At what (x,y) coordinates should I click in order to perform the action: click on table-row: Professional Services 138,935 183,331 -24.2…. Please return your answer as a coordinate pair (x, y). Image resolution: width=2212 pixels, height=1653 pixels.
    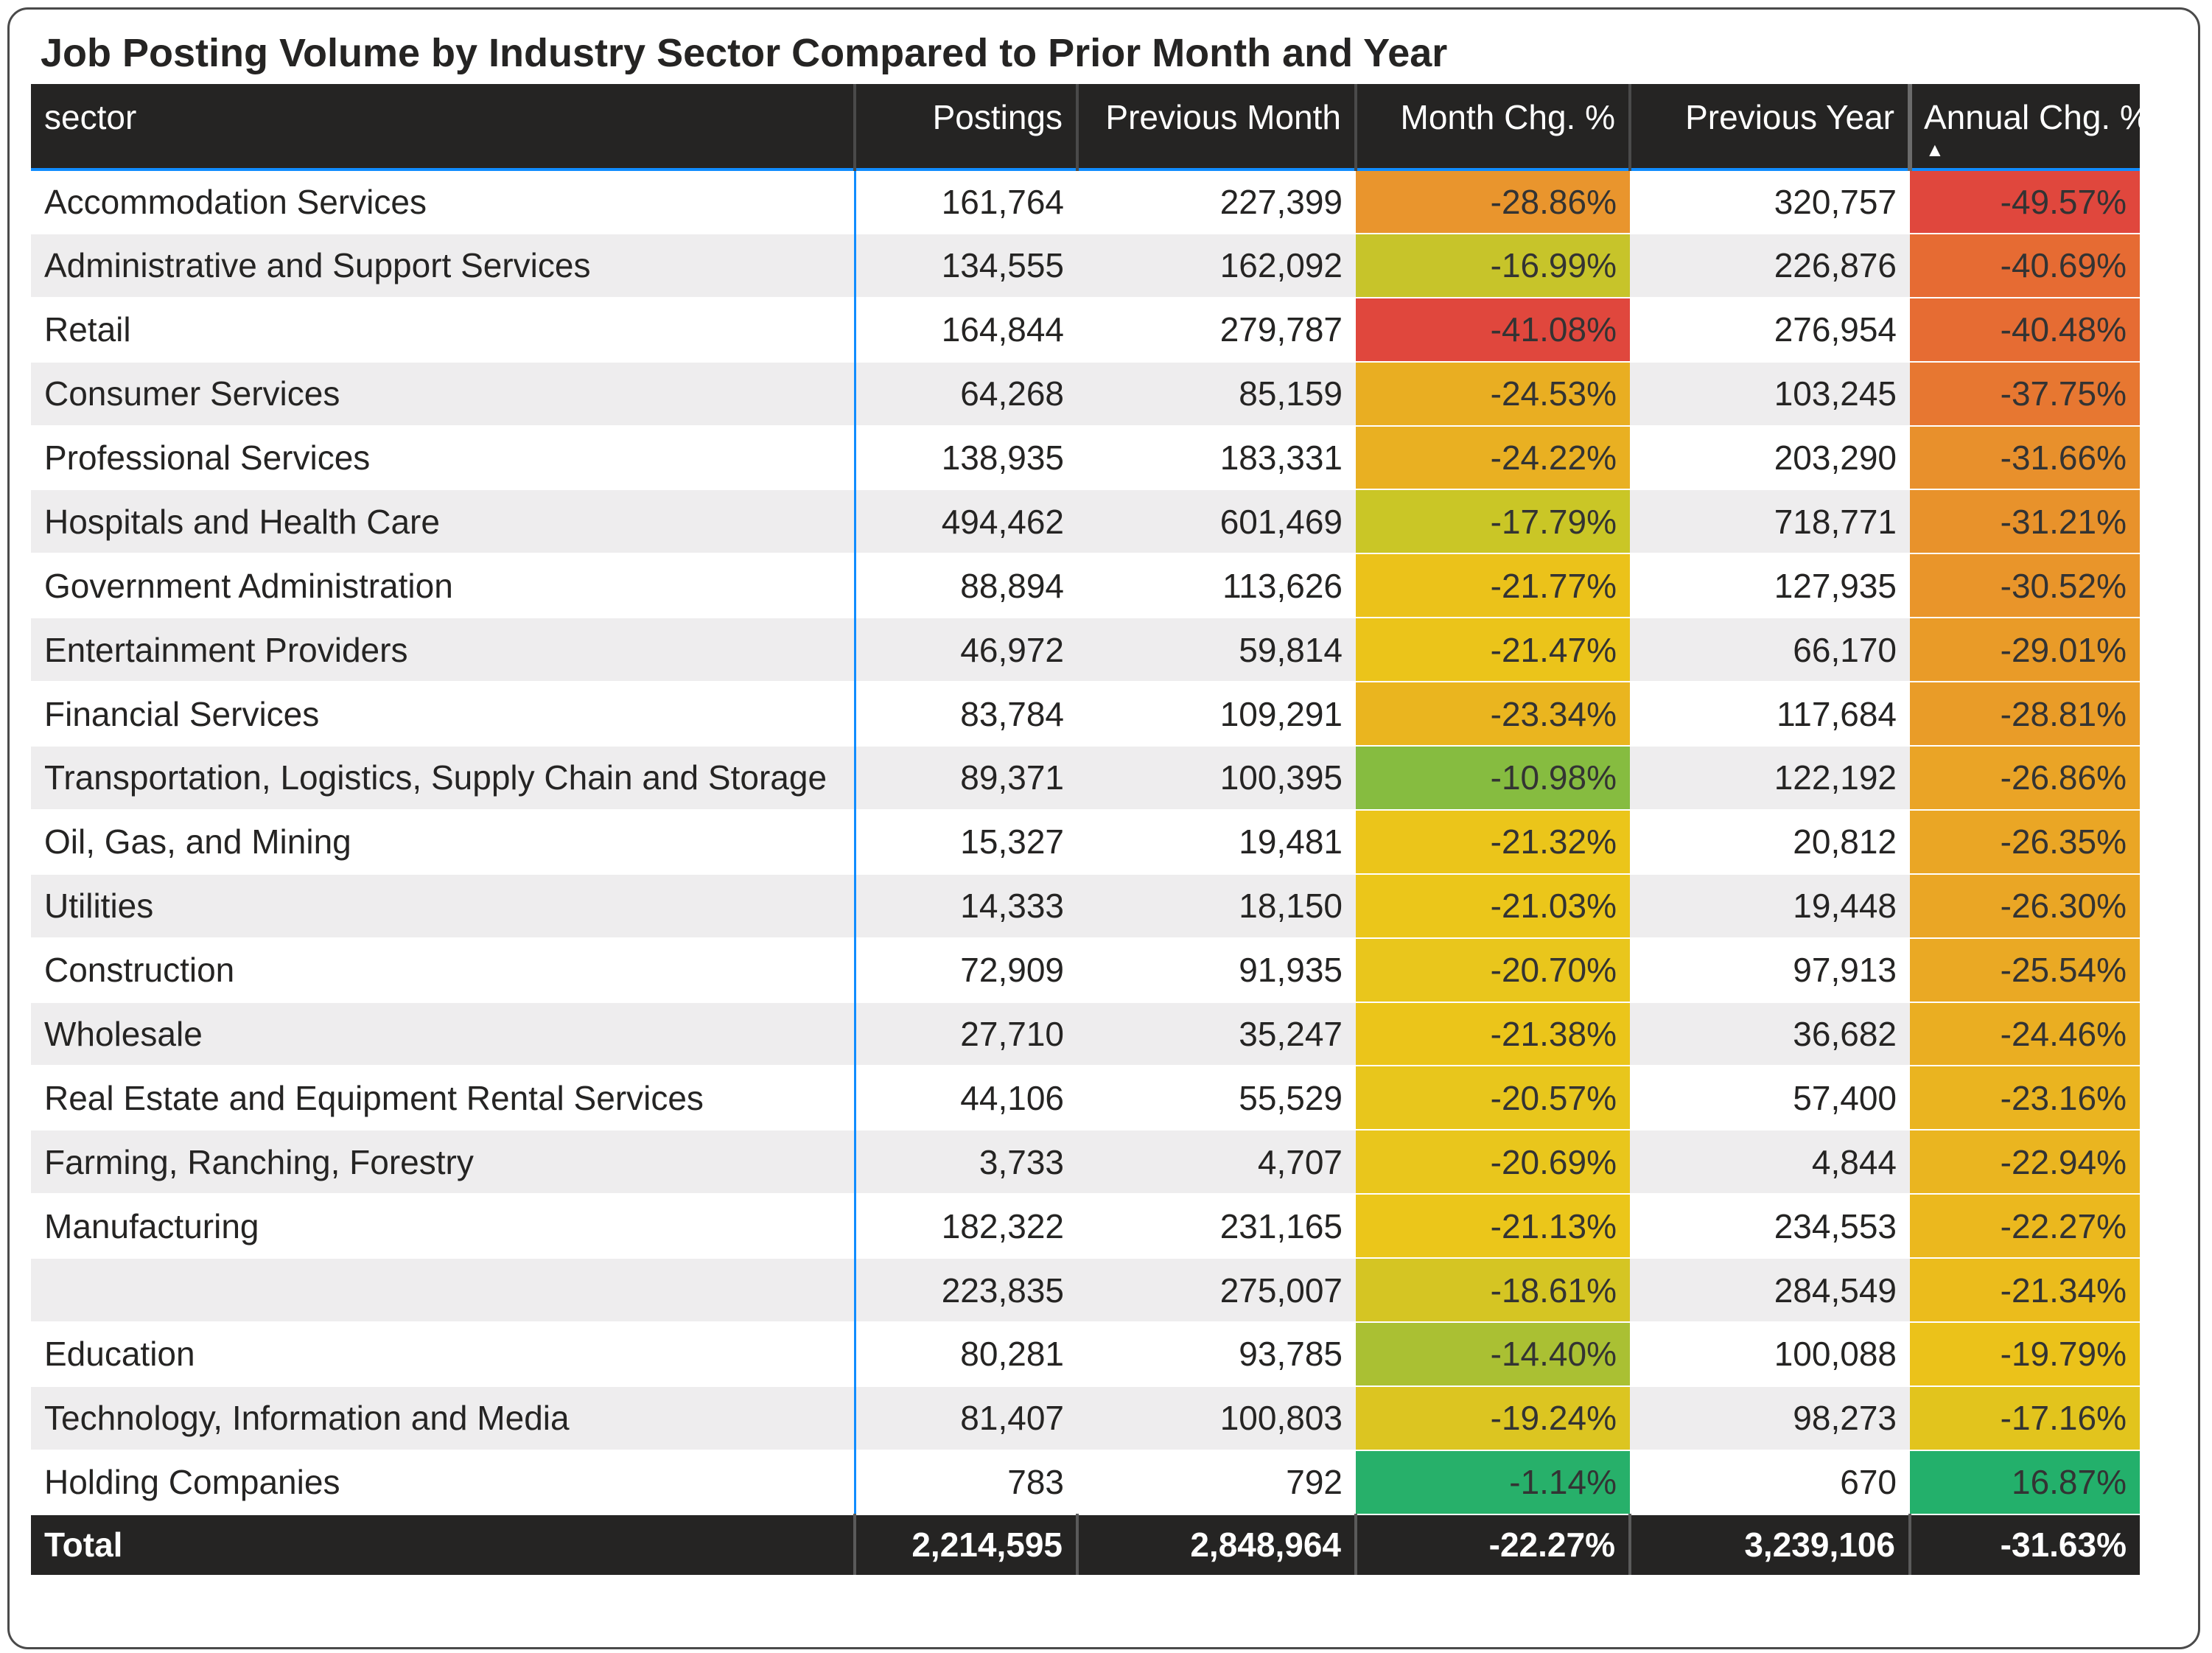
    Looking at the image, I should click on (1085, 458).